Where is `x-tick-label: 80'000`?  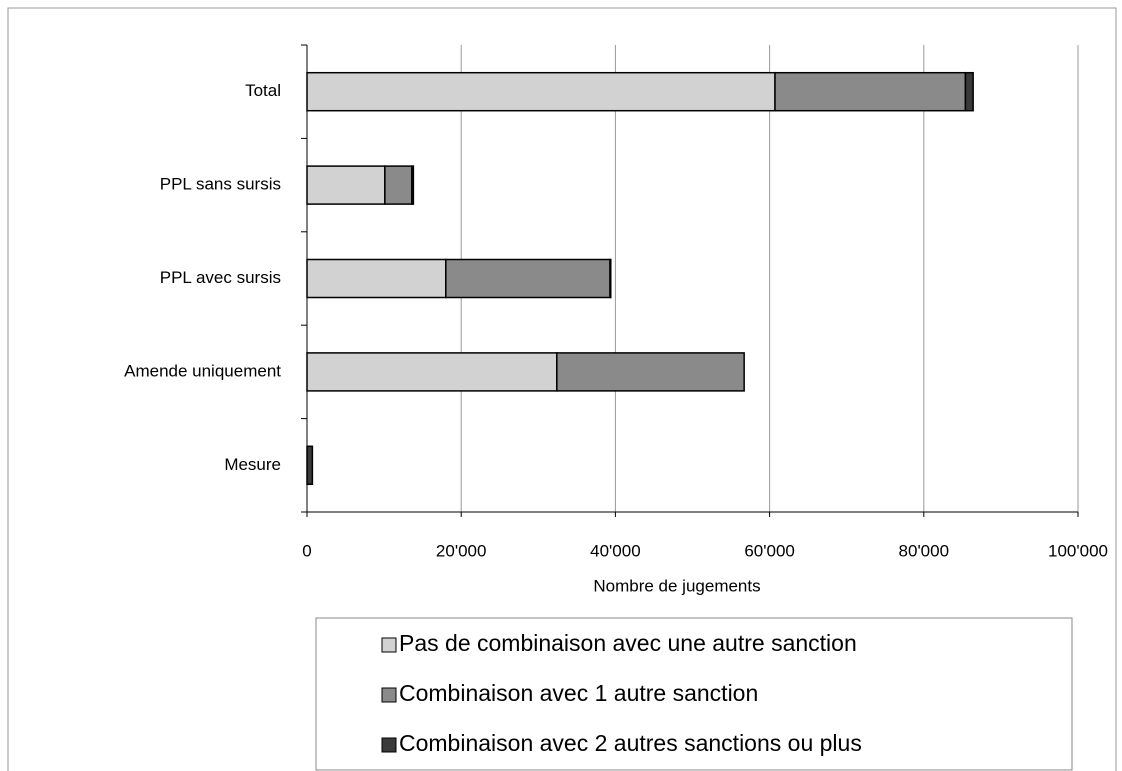 x-tick-label: 80'000 is located at coordinates (924, 550).